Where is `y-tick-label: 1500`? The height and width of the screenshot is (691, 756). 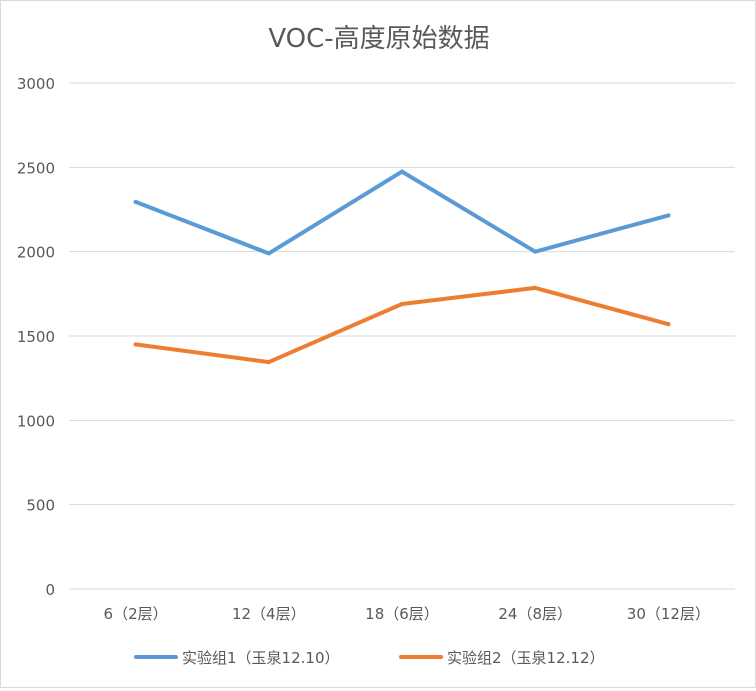 y-tick-label: 1500 is located at coordinates (36, 337).